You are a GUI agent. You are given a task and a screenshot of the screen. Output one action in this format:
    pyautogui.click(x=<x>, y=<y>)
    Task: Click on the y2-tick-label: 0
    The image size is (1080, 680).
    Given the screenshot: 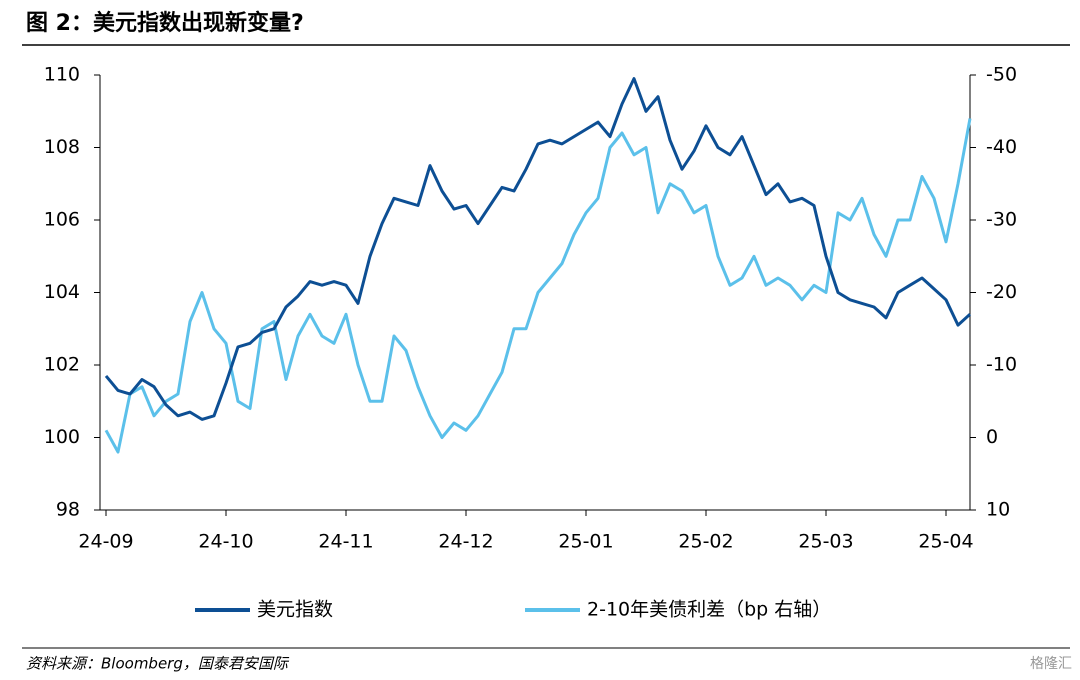 What is the action you would take?
    pyautogui.click(x=992, y=437)
    